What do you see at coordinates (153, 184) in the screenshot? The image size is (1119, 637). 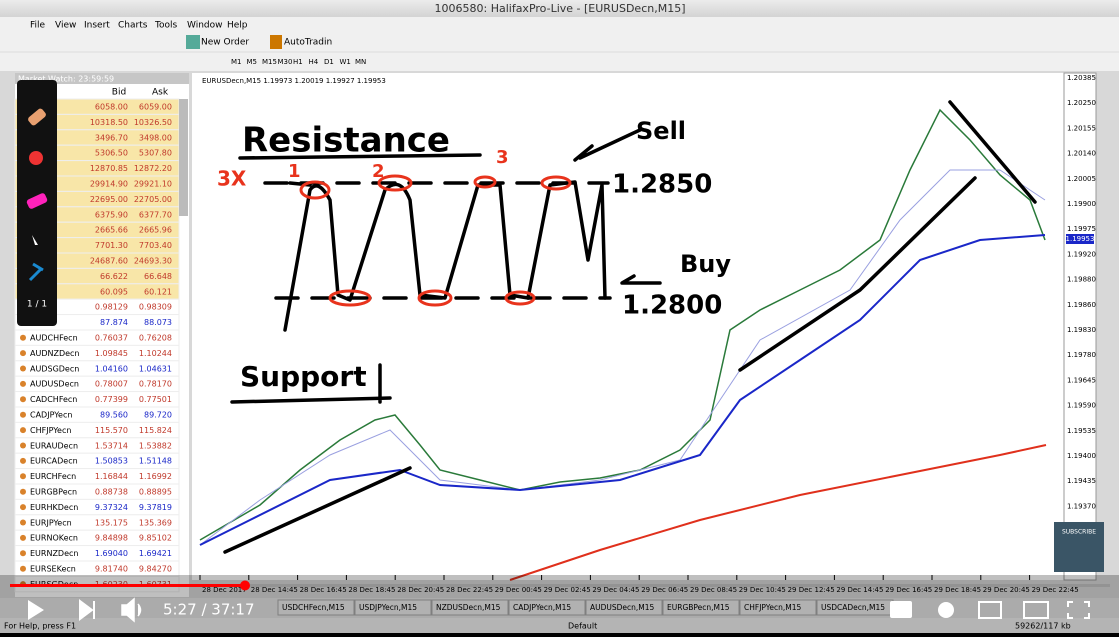 I see `ask: 29921.10` at bounding box center [153, 184].